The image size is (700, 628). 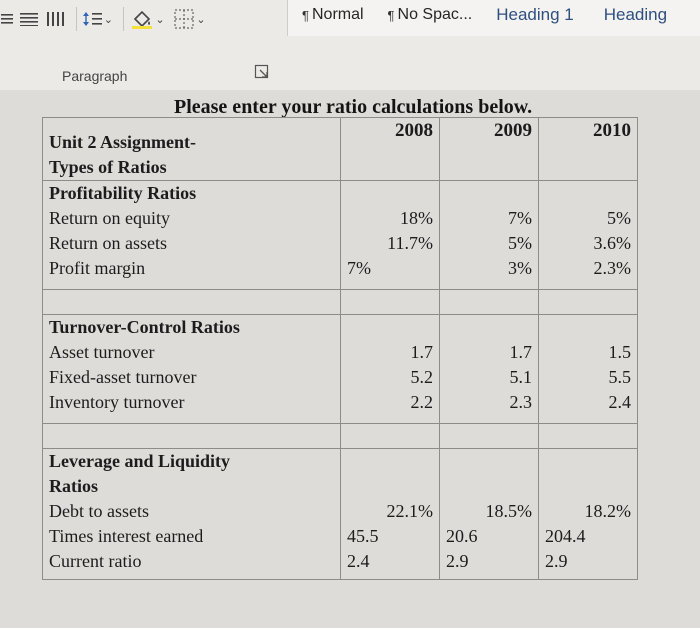 I want to click on cell-value: 20.6, so click(x=462, y=536).